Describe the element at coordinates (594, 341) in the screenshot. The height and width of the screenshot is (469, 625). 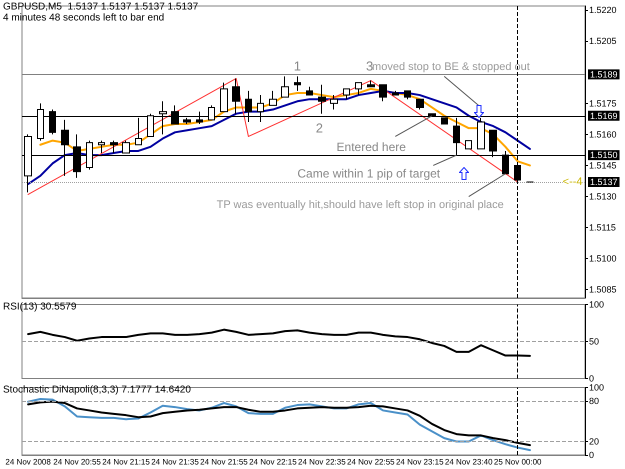
I see `y-tick-label: 50` at that location.